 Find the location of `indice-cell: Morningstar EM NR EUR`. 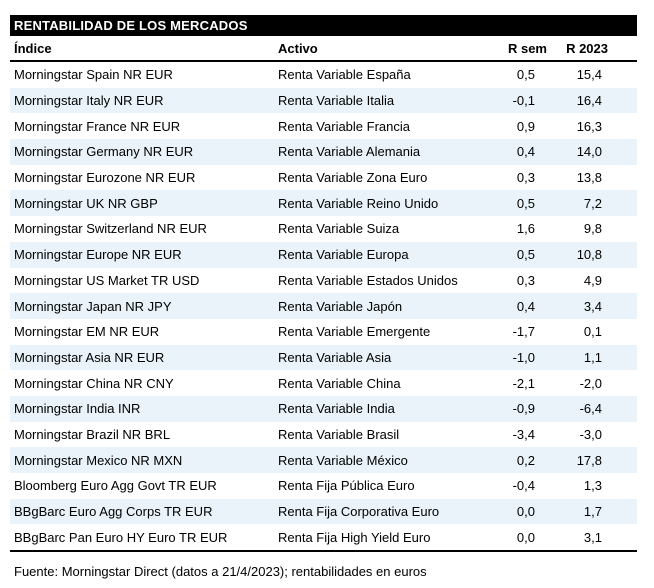

indice-cell: Morningstar EM NR EUR is located at coordinates (87, 332).